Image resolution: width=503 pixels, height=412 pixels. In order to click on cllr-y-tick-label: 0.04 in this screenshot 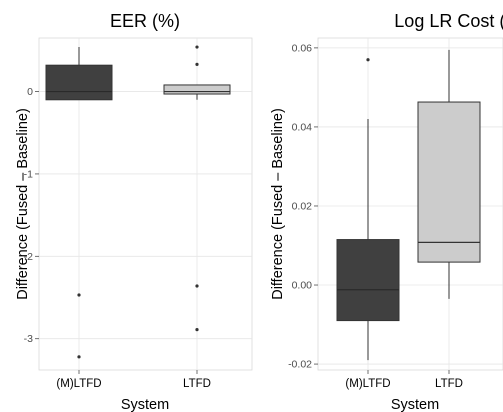, I will do `click(302, 127)`.